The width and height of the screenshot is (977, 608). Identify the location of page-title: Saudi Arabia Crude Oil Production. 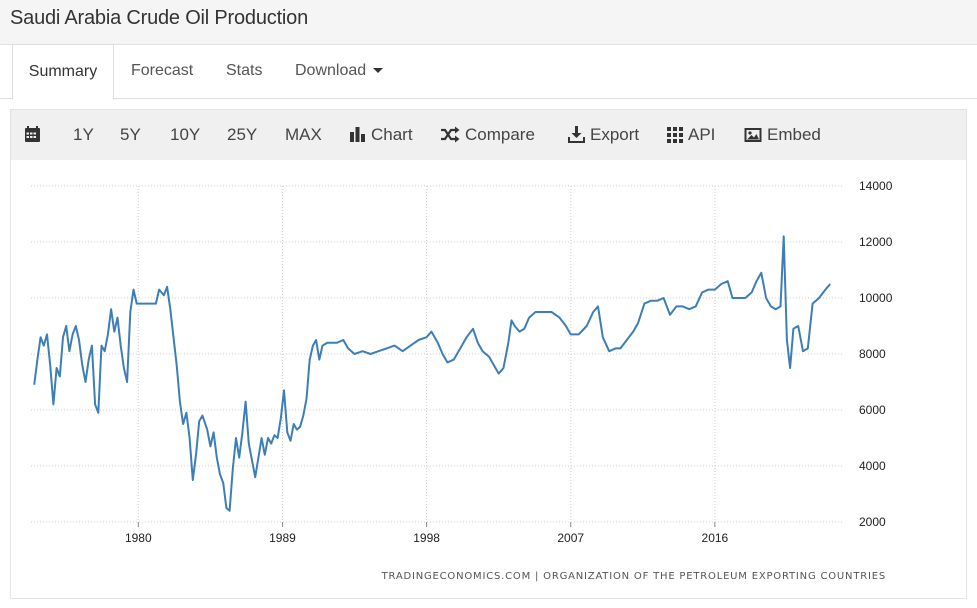
(159, 18).